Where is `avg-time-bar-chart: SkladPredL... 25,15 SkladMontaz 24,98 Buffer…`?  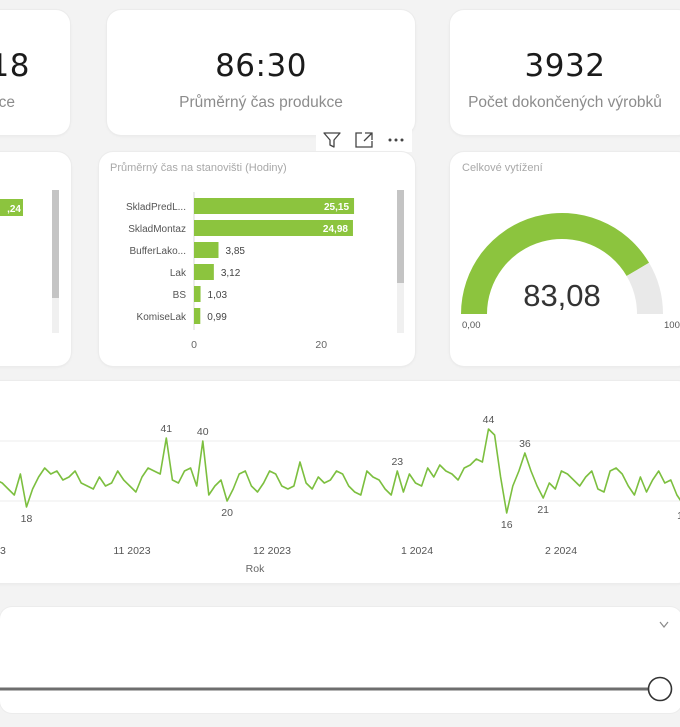
avg-time-bar-chart: SkladPredL... 25,15 SkladMontaz 24,98 Buffer… is located at coordinates (265, 270).